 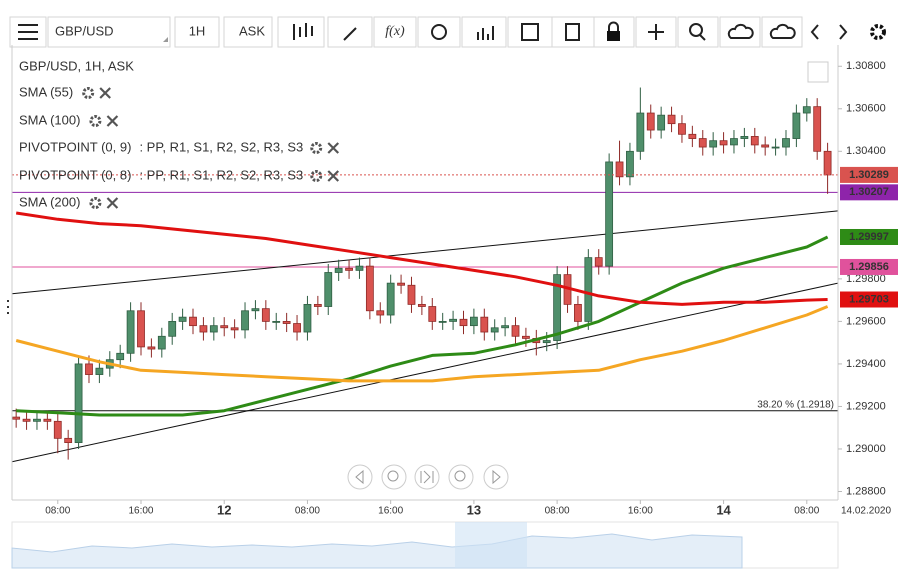 I want to click on crosshair-icon, so click(x=656, y=32).